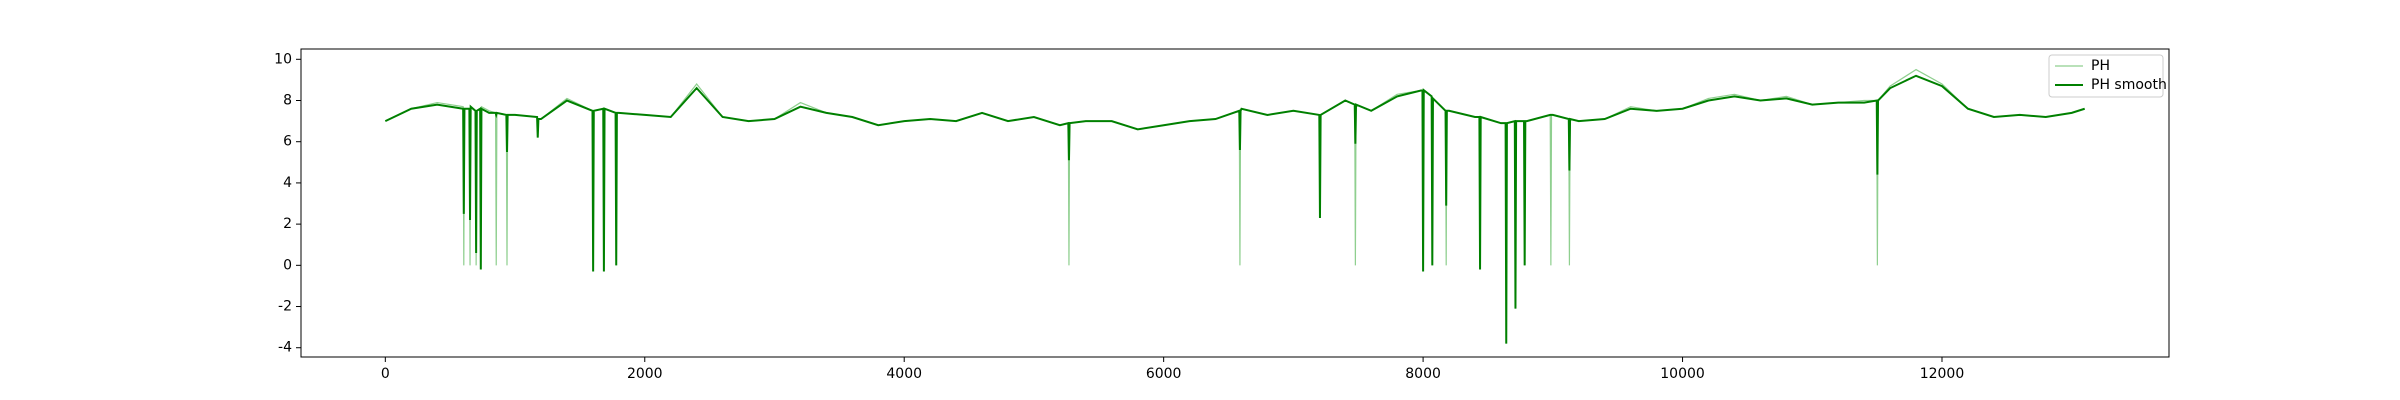 The width and height of the screenshot is (2400, 400). Describe the element at coordinates (1942, 374) in the screenshot. I see `x-tick-label: 12000` at that location.